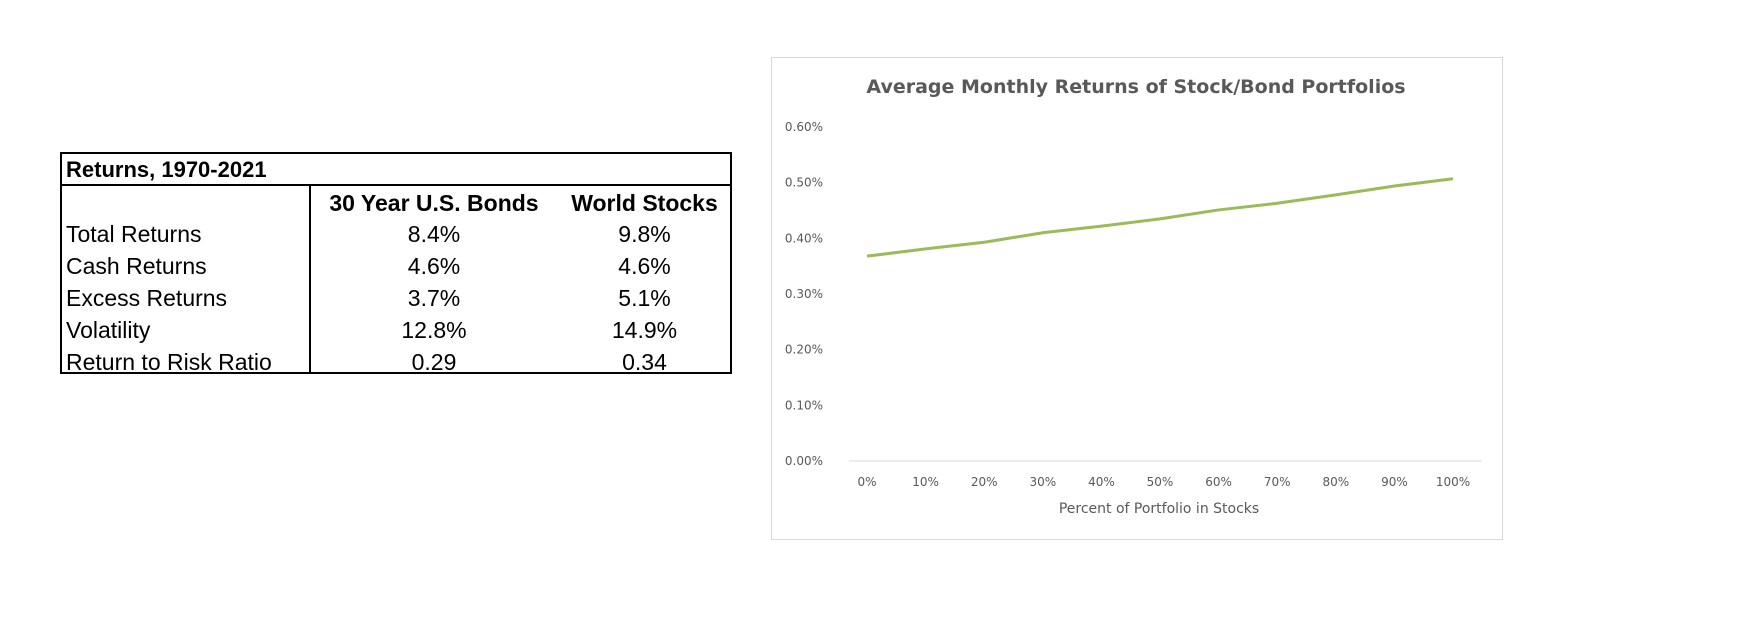 The height and width of the screenshot is (636, 1758). I want to click on y-tick-label: 0.20%, so click(804, 350).